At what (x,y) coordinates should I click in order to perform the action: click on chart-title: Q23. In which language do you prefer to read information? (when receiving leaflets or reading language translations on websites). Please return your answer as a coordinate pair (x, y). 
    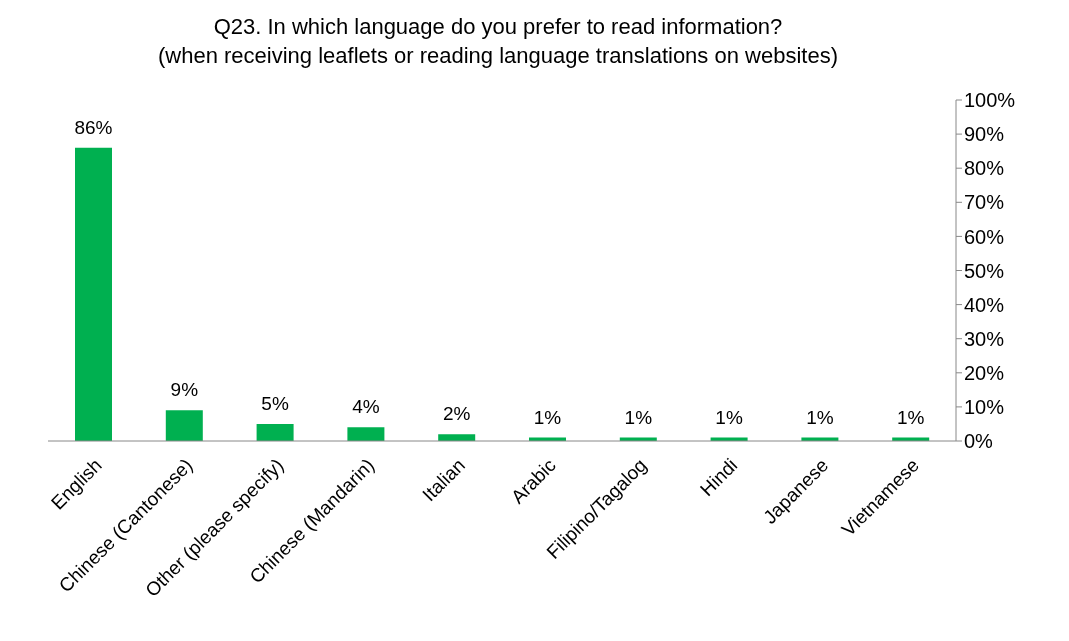
    Looking at the image, I should click on (498, 41).